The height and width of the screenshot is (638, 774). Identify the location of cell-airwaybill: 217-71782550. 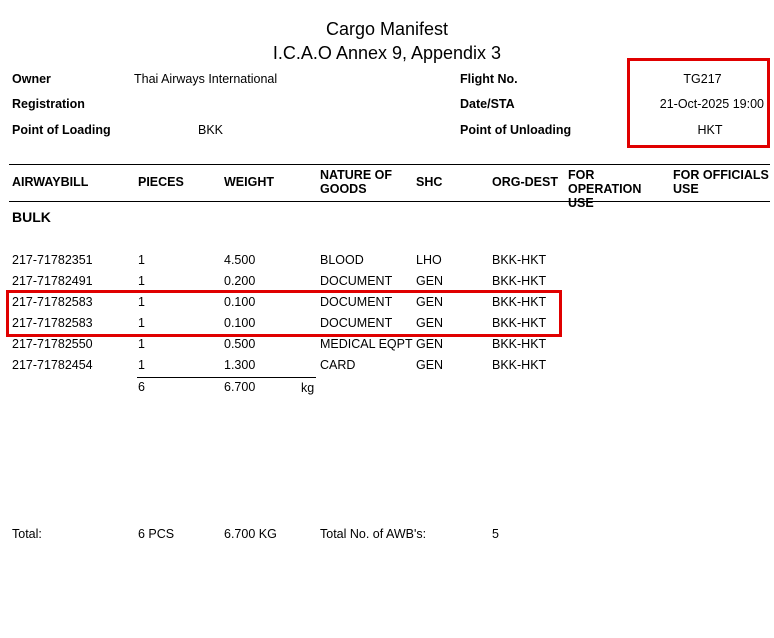
(52, 344).